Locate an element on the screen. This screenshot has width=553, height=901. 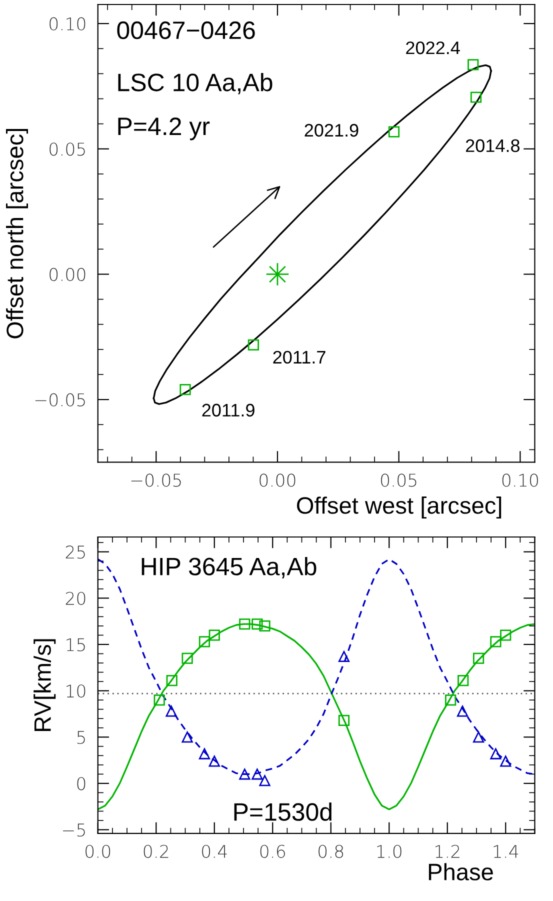
annotation: P=1530d is located at coordinates (283, 811).